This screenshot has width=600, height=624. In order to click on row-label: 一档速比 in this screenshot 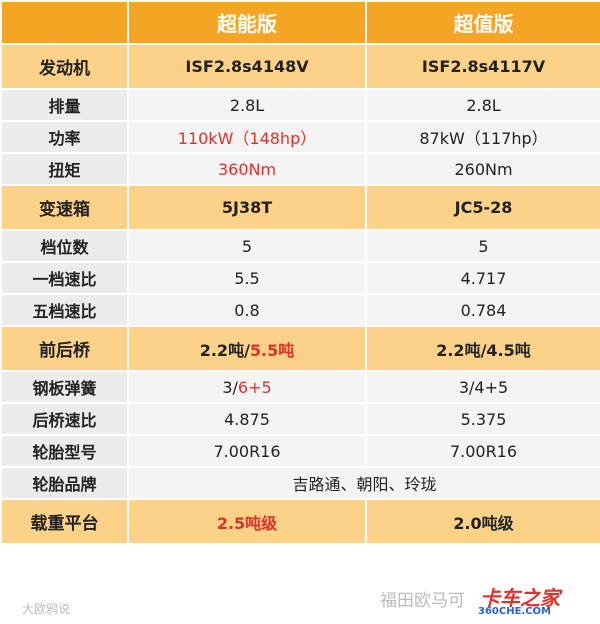, I will do `click(64, 278)`.